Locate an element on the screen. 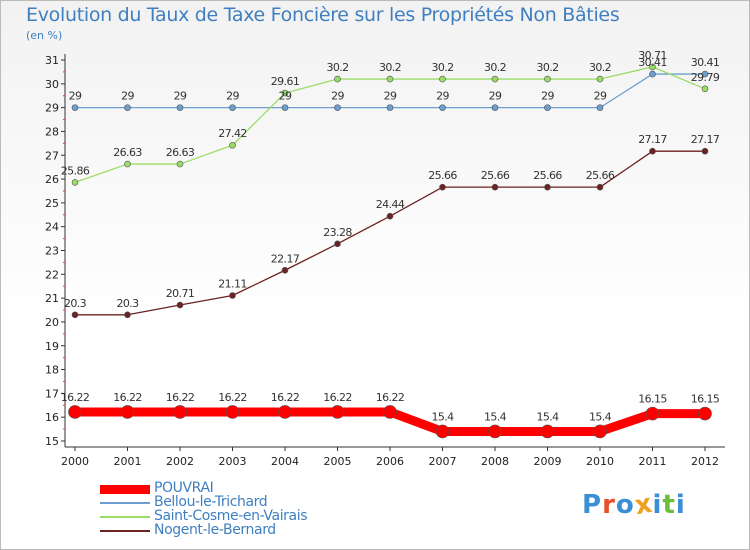 The height and width of the screenshot is (550, 750). proxiti-logo: Proxiti is located at coordinates (634, 505).